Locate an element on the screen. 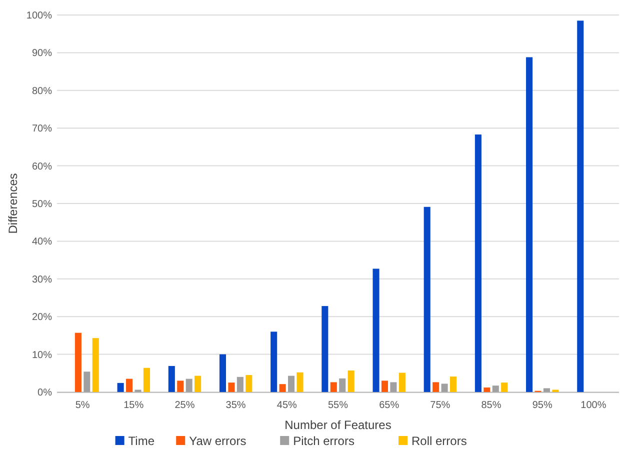 The image size is (625, 457). y-tick-label: 0% is located at coordinates (45, 393).